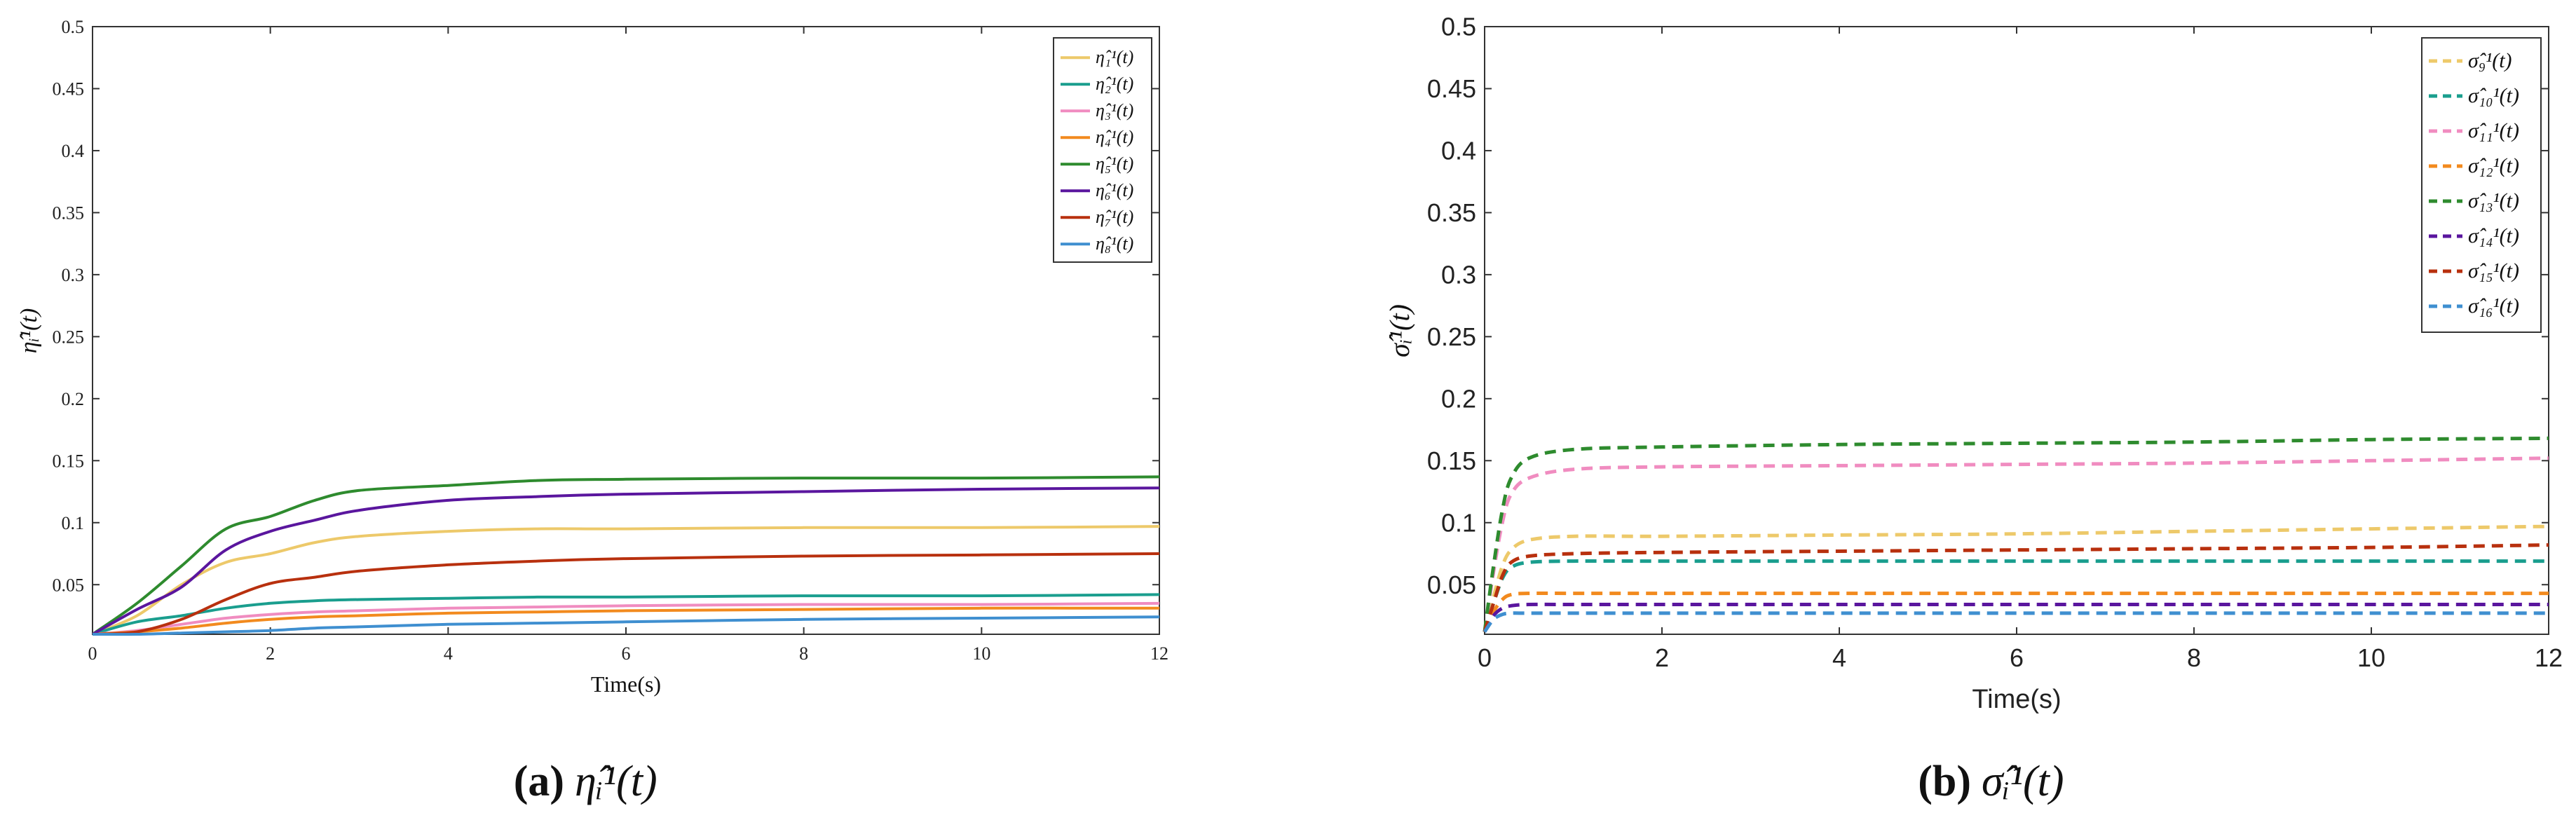 The height and width of the screenshot is (827, 2576). I want to click on panel-b-series-lines, so click(2016, 534).